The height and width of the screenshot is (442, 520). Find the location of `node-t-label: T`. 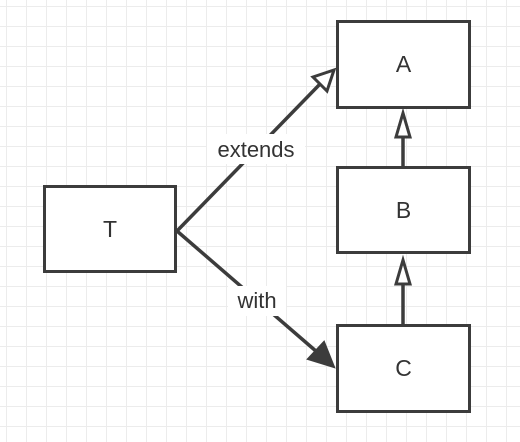

node-t-label: T is located at coordinates (110, 228).